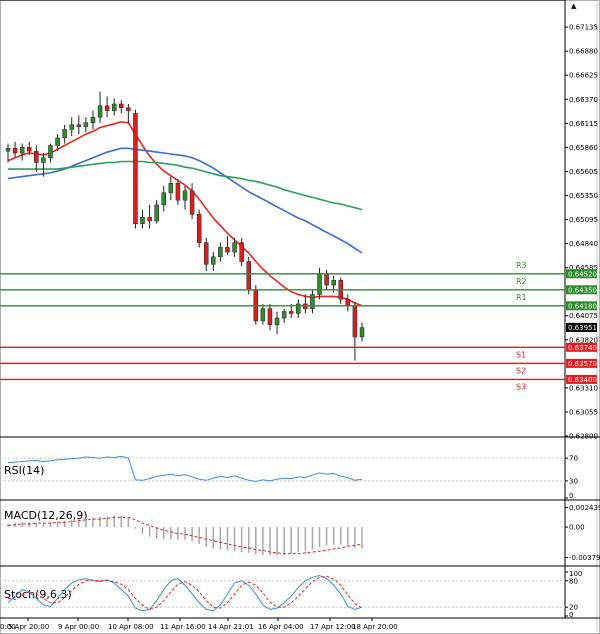  I want to click on price-tick-label: 0.63055, so click(583, 412).